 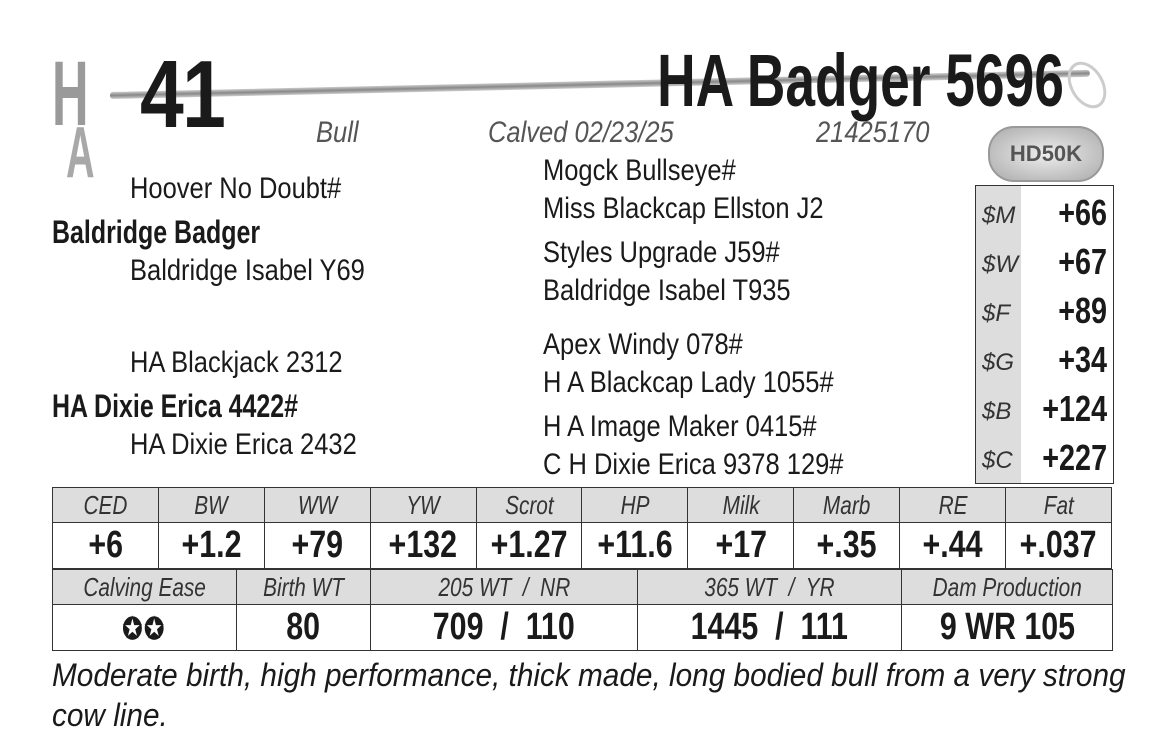 What do you see at coordinates (693, 464) in the screenshot?
I see `great-grandparent: C H Dixie Erica 9378 129#` at bounding box center [693, 464].